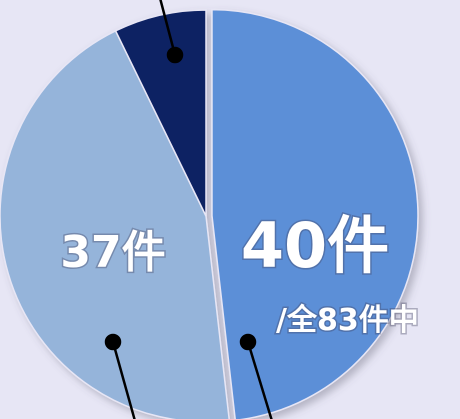 The image size is (460, 419). Describe the element at coordinates (225, 246) in the screenshot. I see `labels: 40件 37件` at that location.